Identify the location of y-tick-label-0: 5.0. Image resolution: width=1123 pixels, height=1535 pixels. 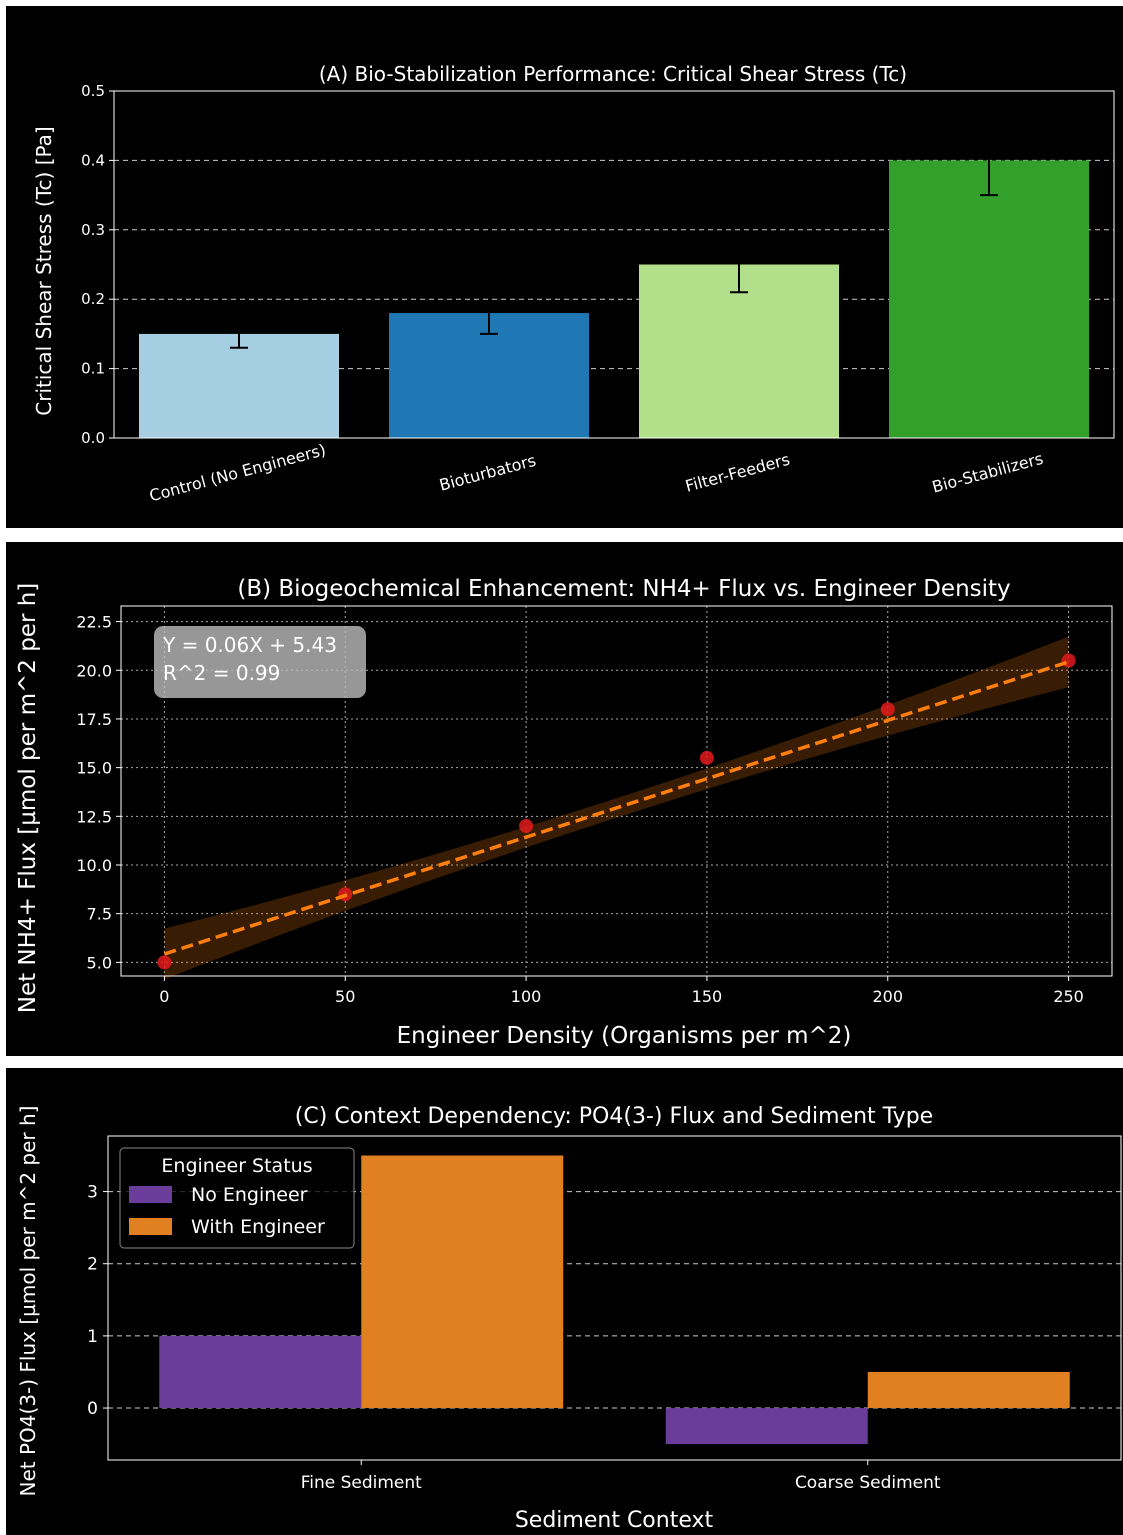
(99, 962).